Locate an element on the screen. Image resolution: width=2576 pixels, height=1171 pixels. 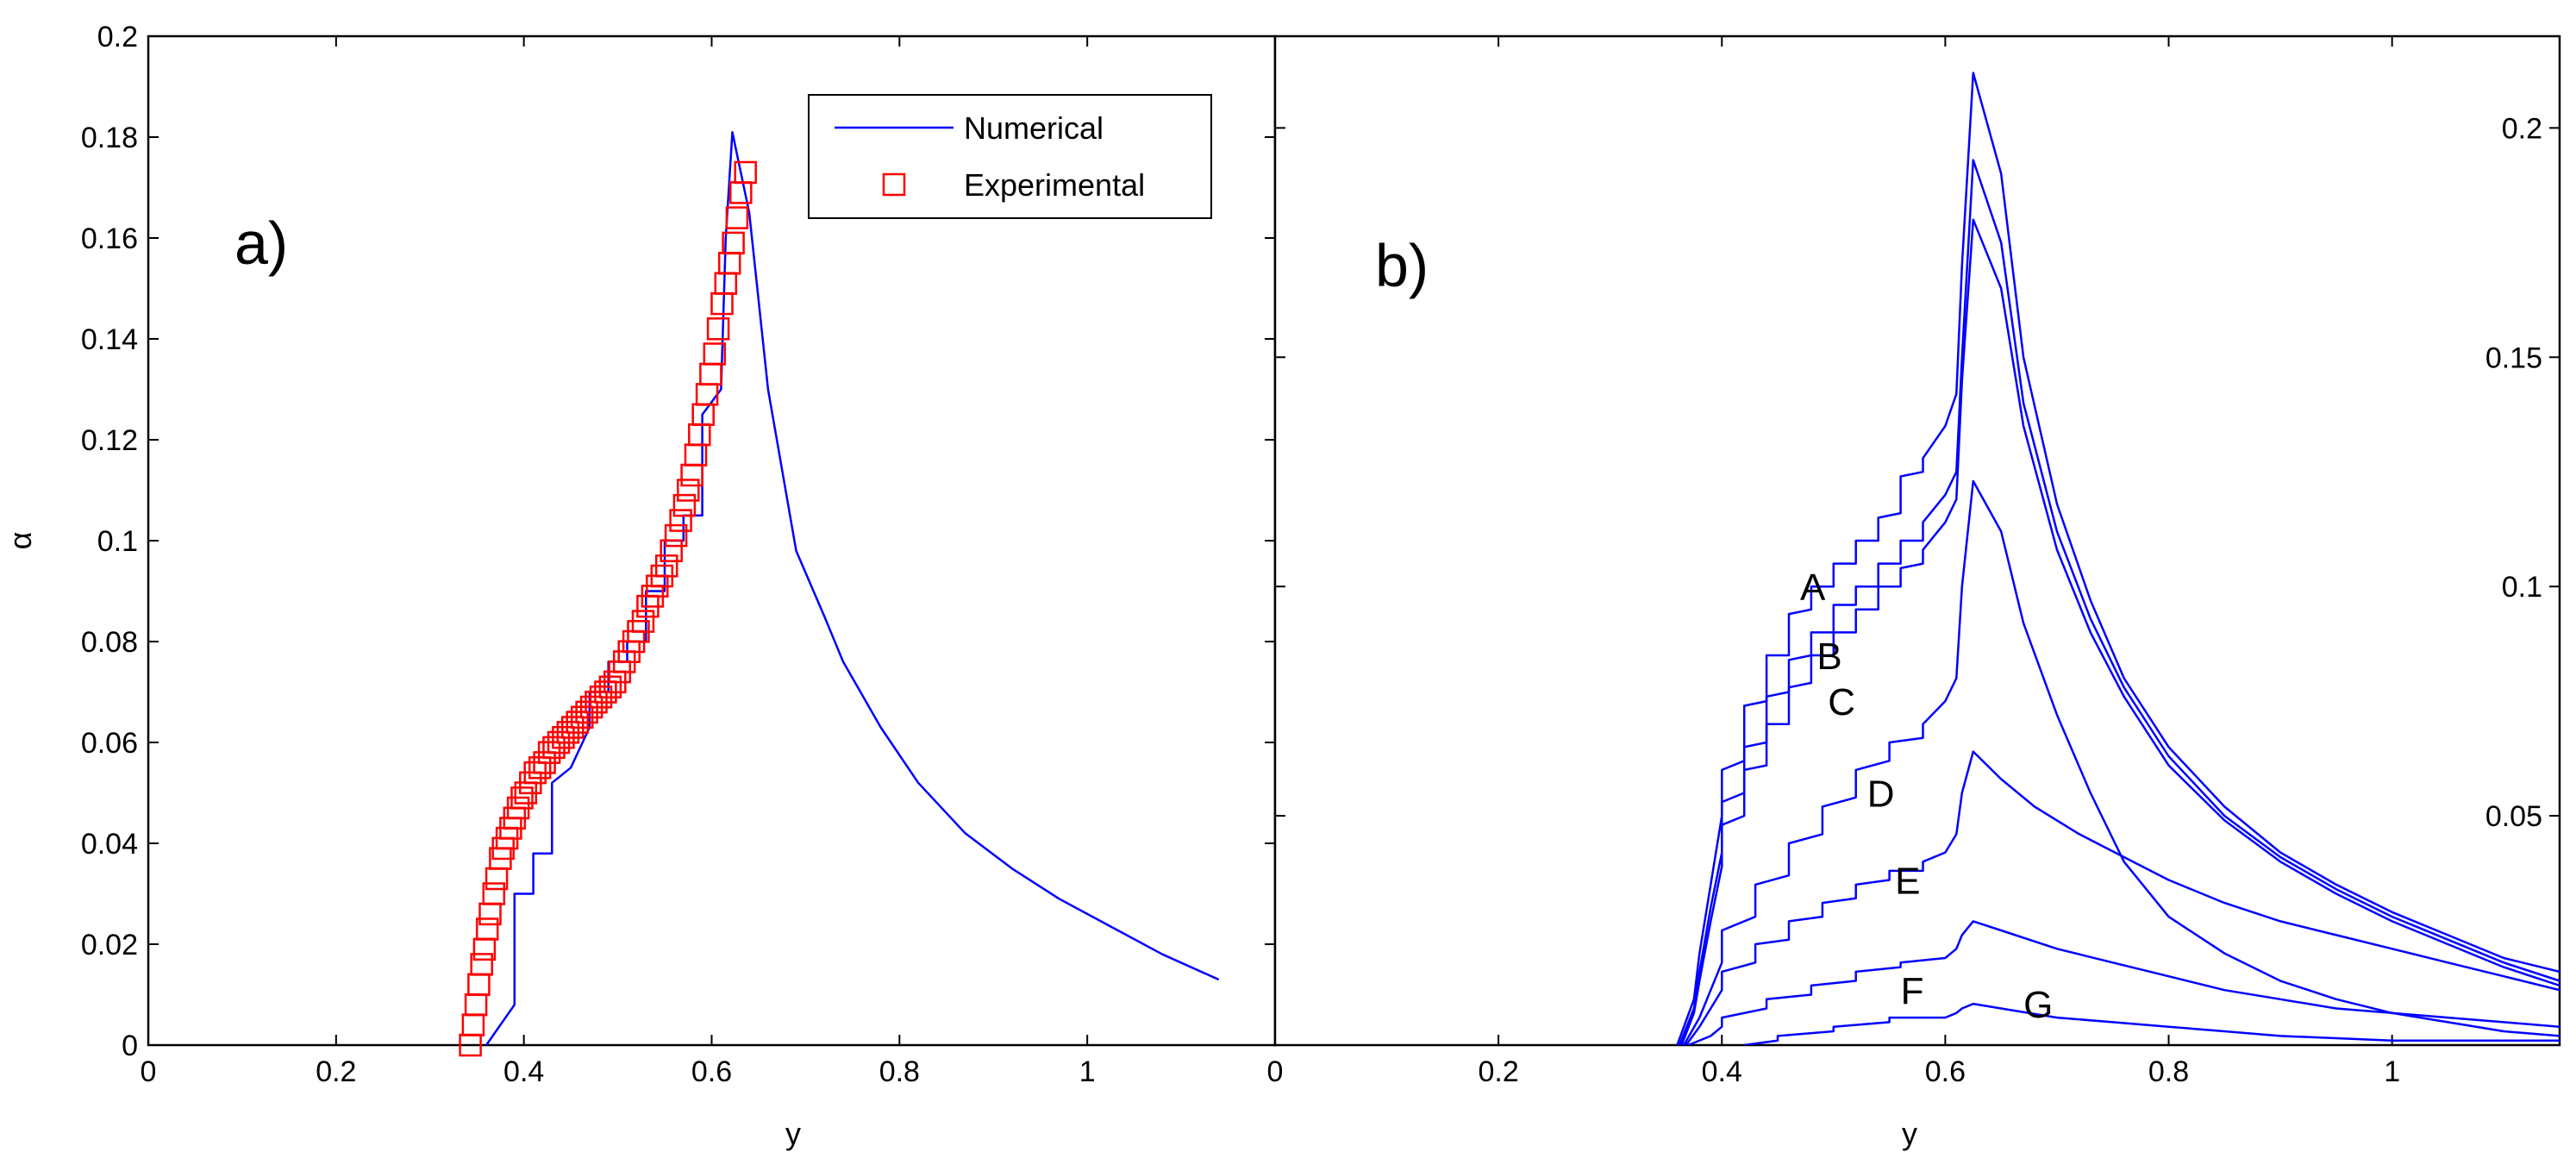
y-tick-label: 0.02 is located at coordinates (109, 945).